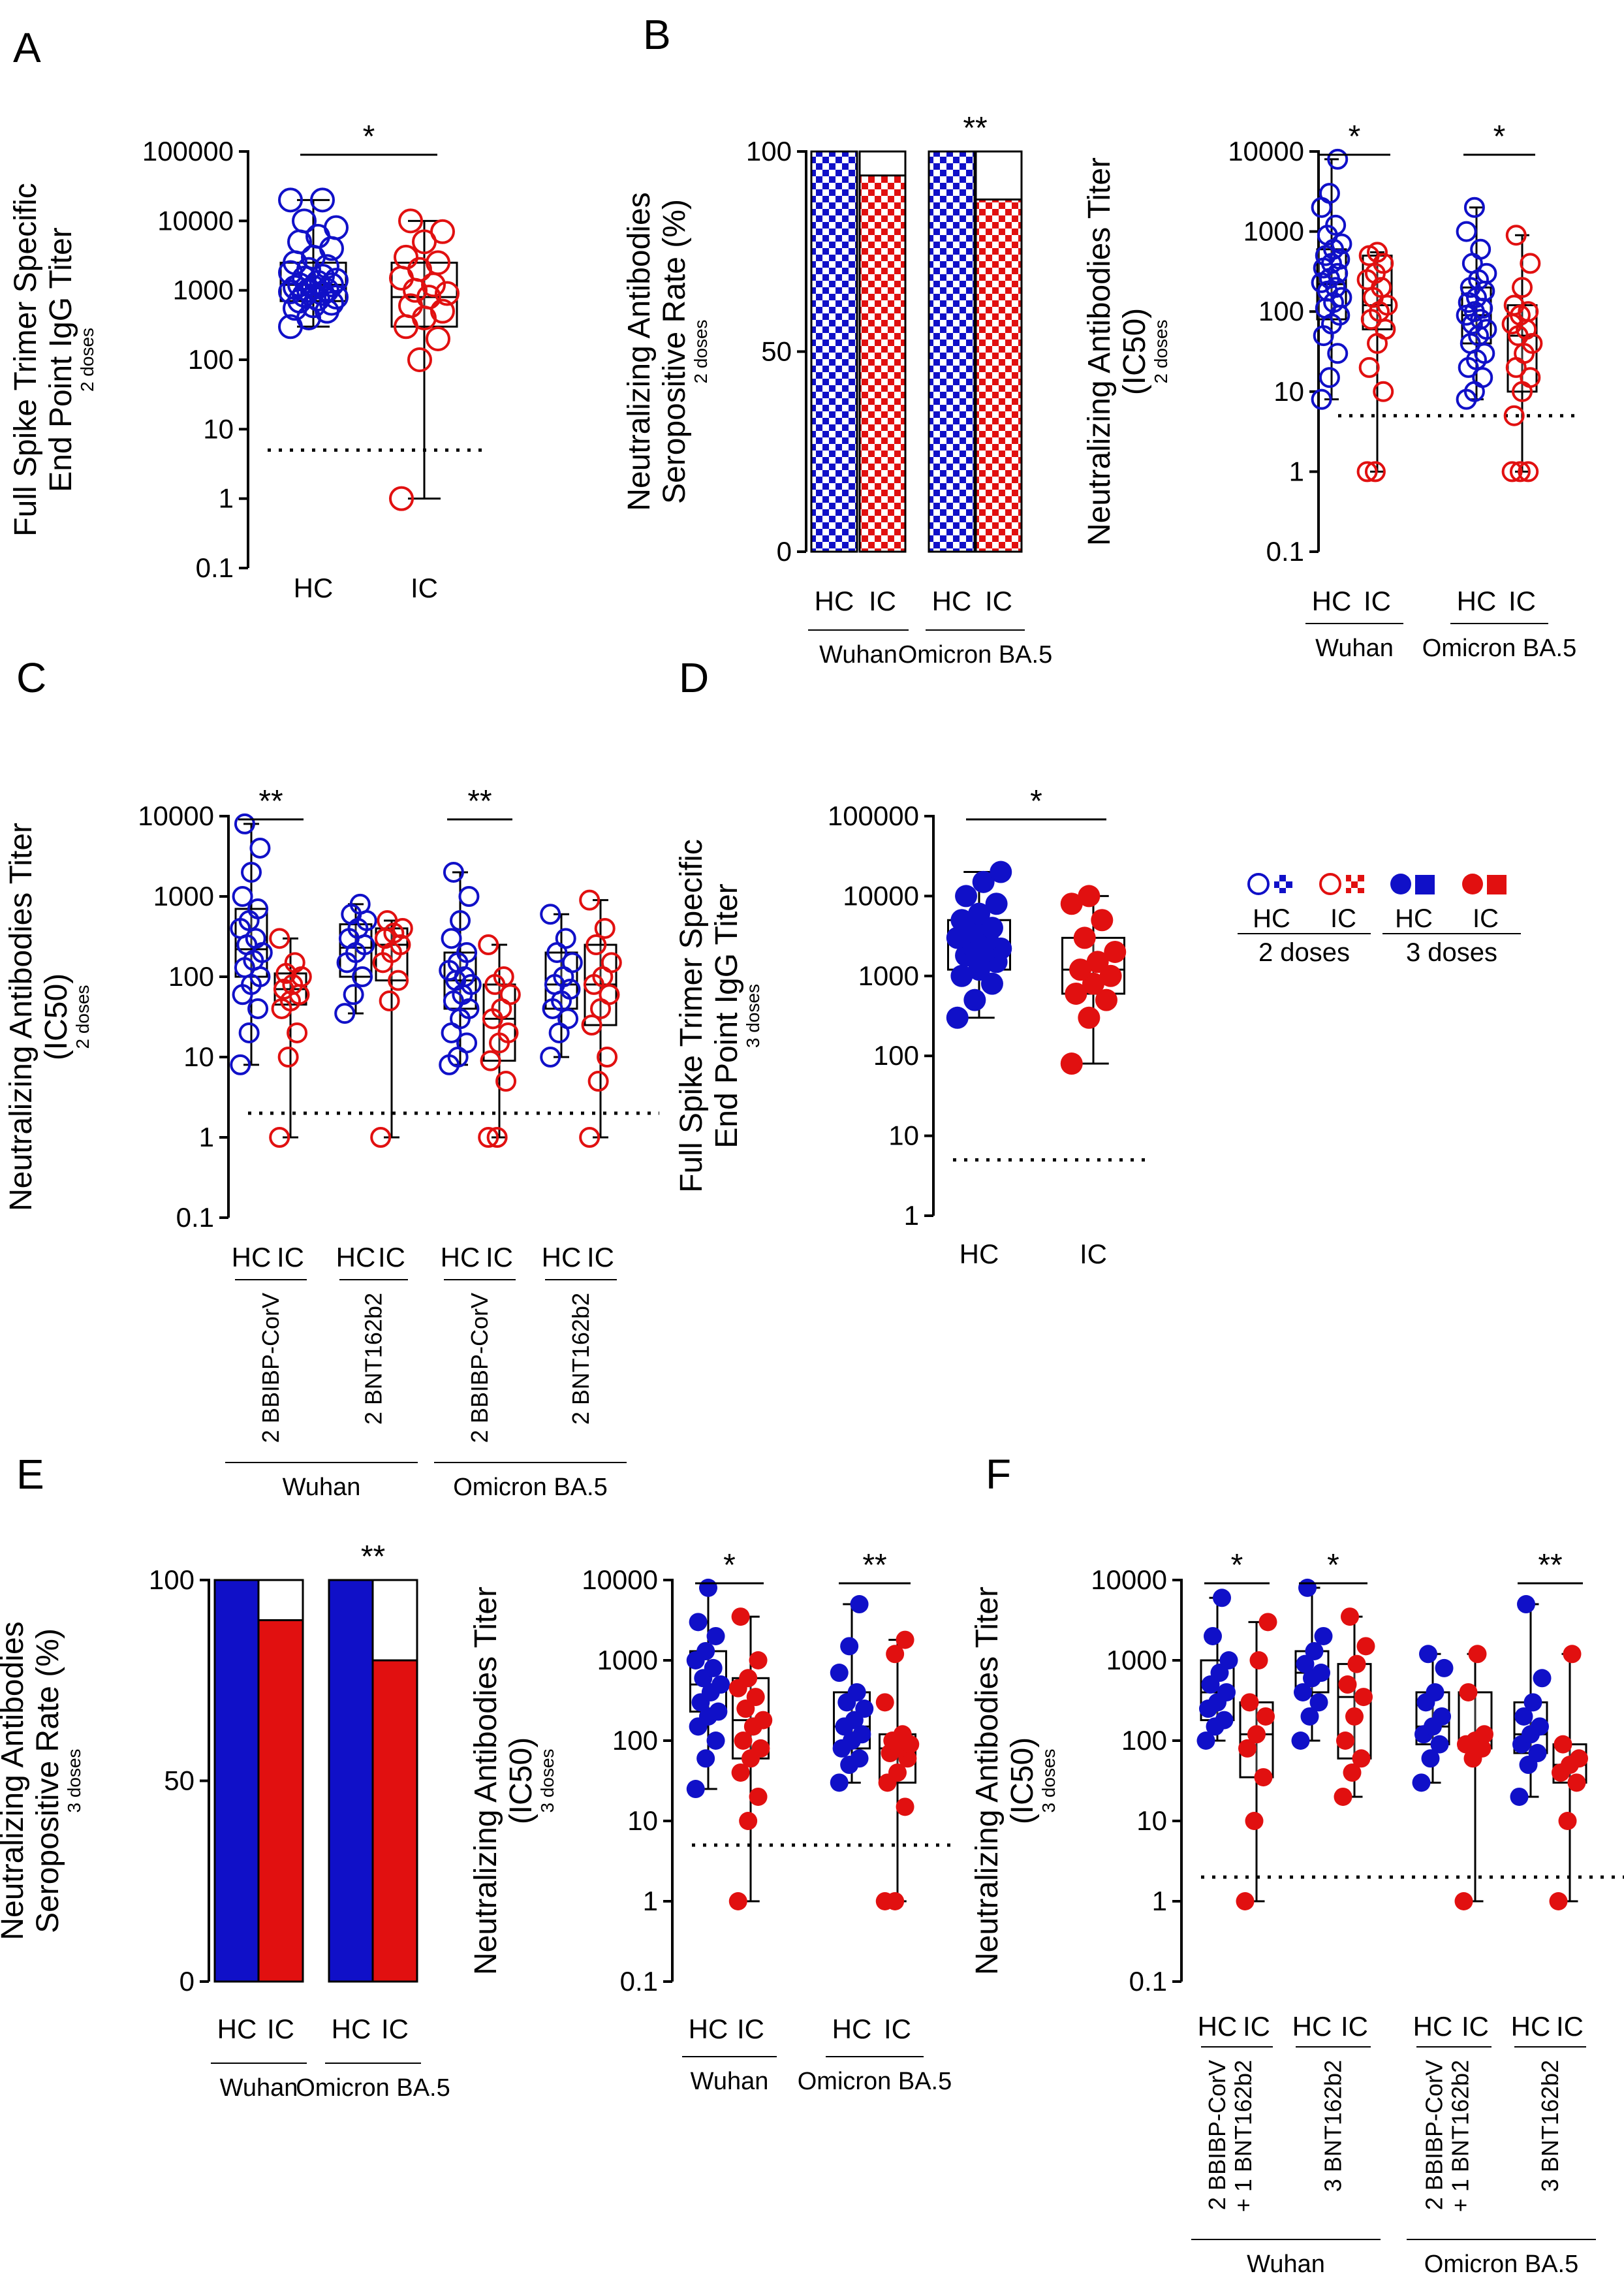  I want to click on y-tick-label: 10000, so click(176, 816).